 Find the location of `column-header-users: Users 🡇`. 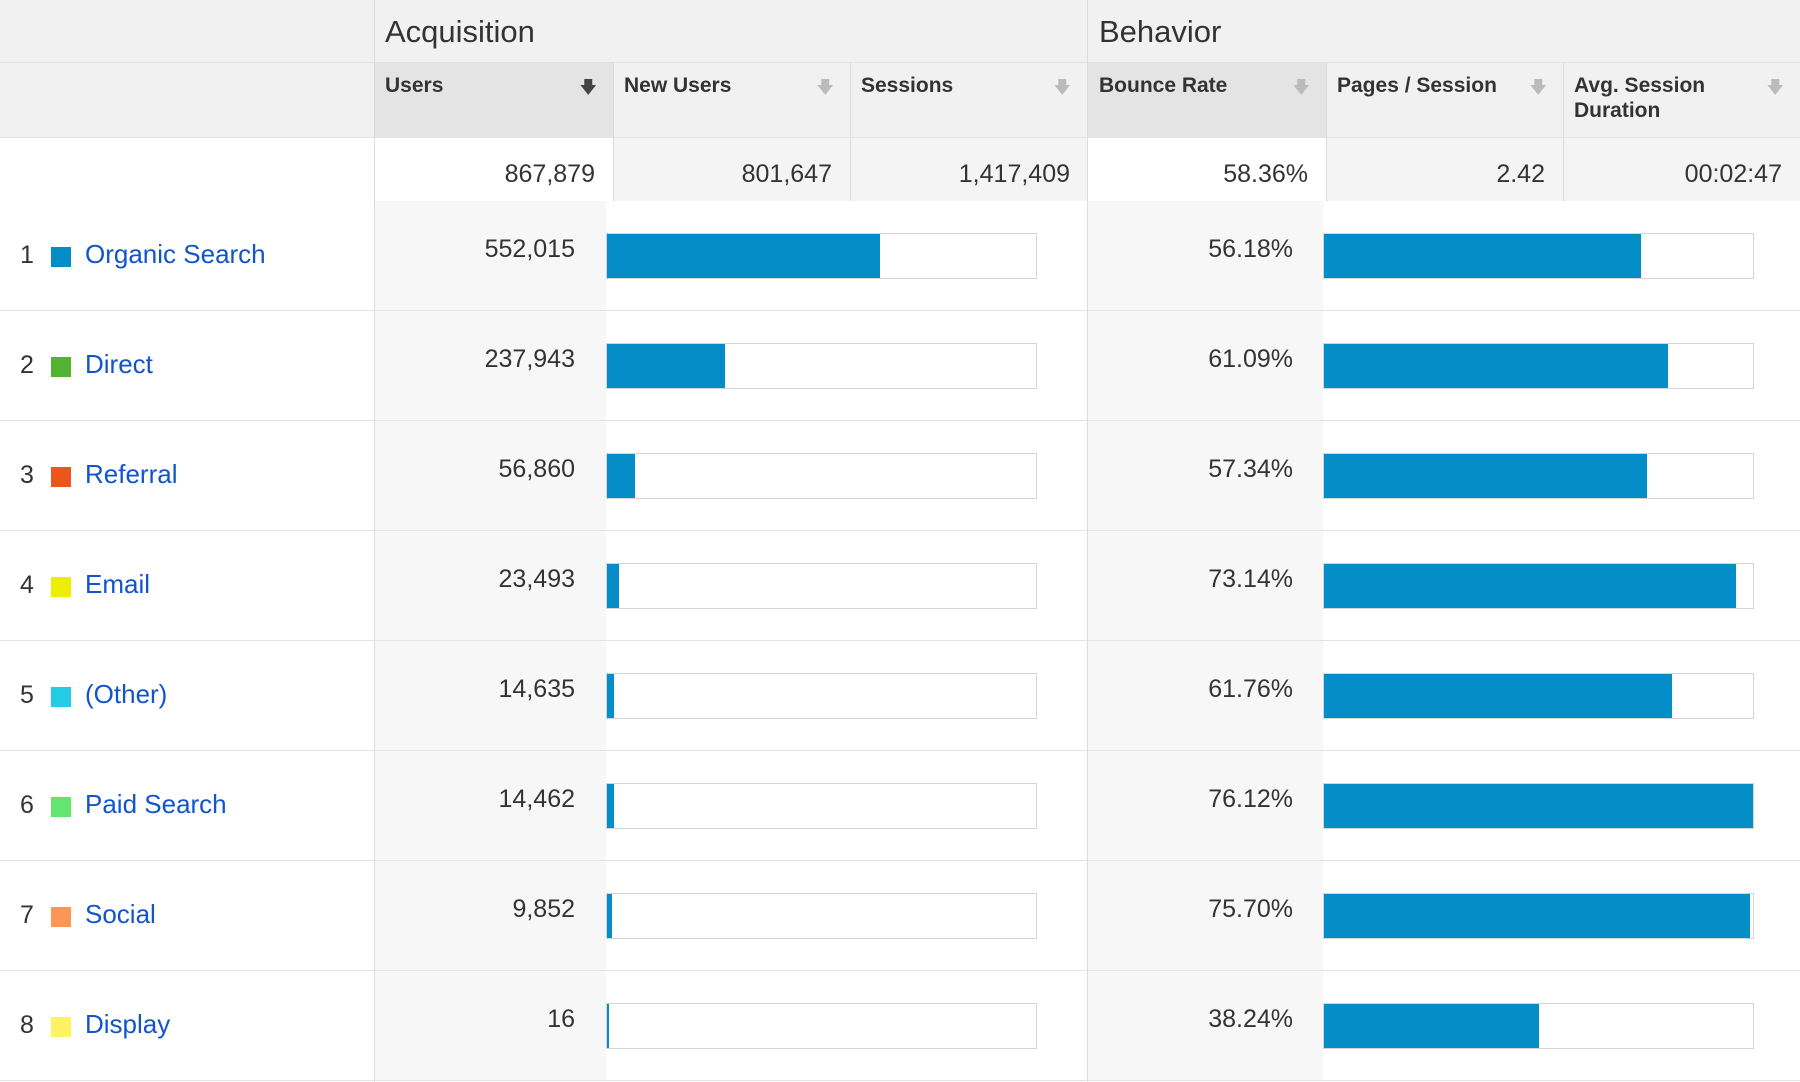

column-header-users: Users 🡇 is located at coordinates (493, 100).